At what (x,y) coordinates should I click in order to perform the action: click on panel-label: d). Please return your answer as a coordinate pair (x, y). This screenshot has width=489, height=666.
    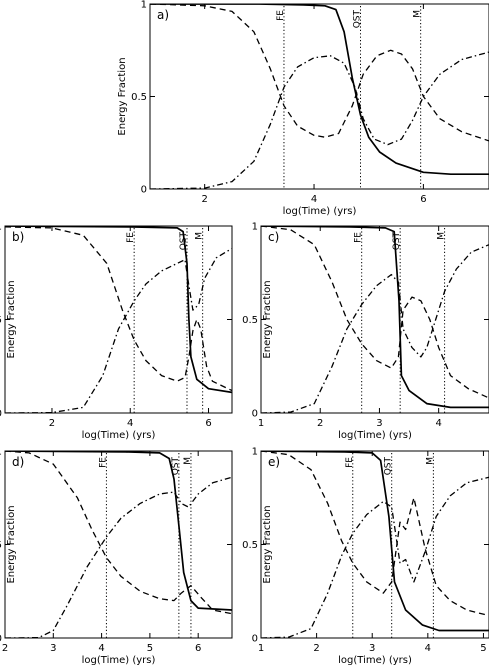
    Looking at the image, I should click on (18, 462).